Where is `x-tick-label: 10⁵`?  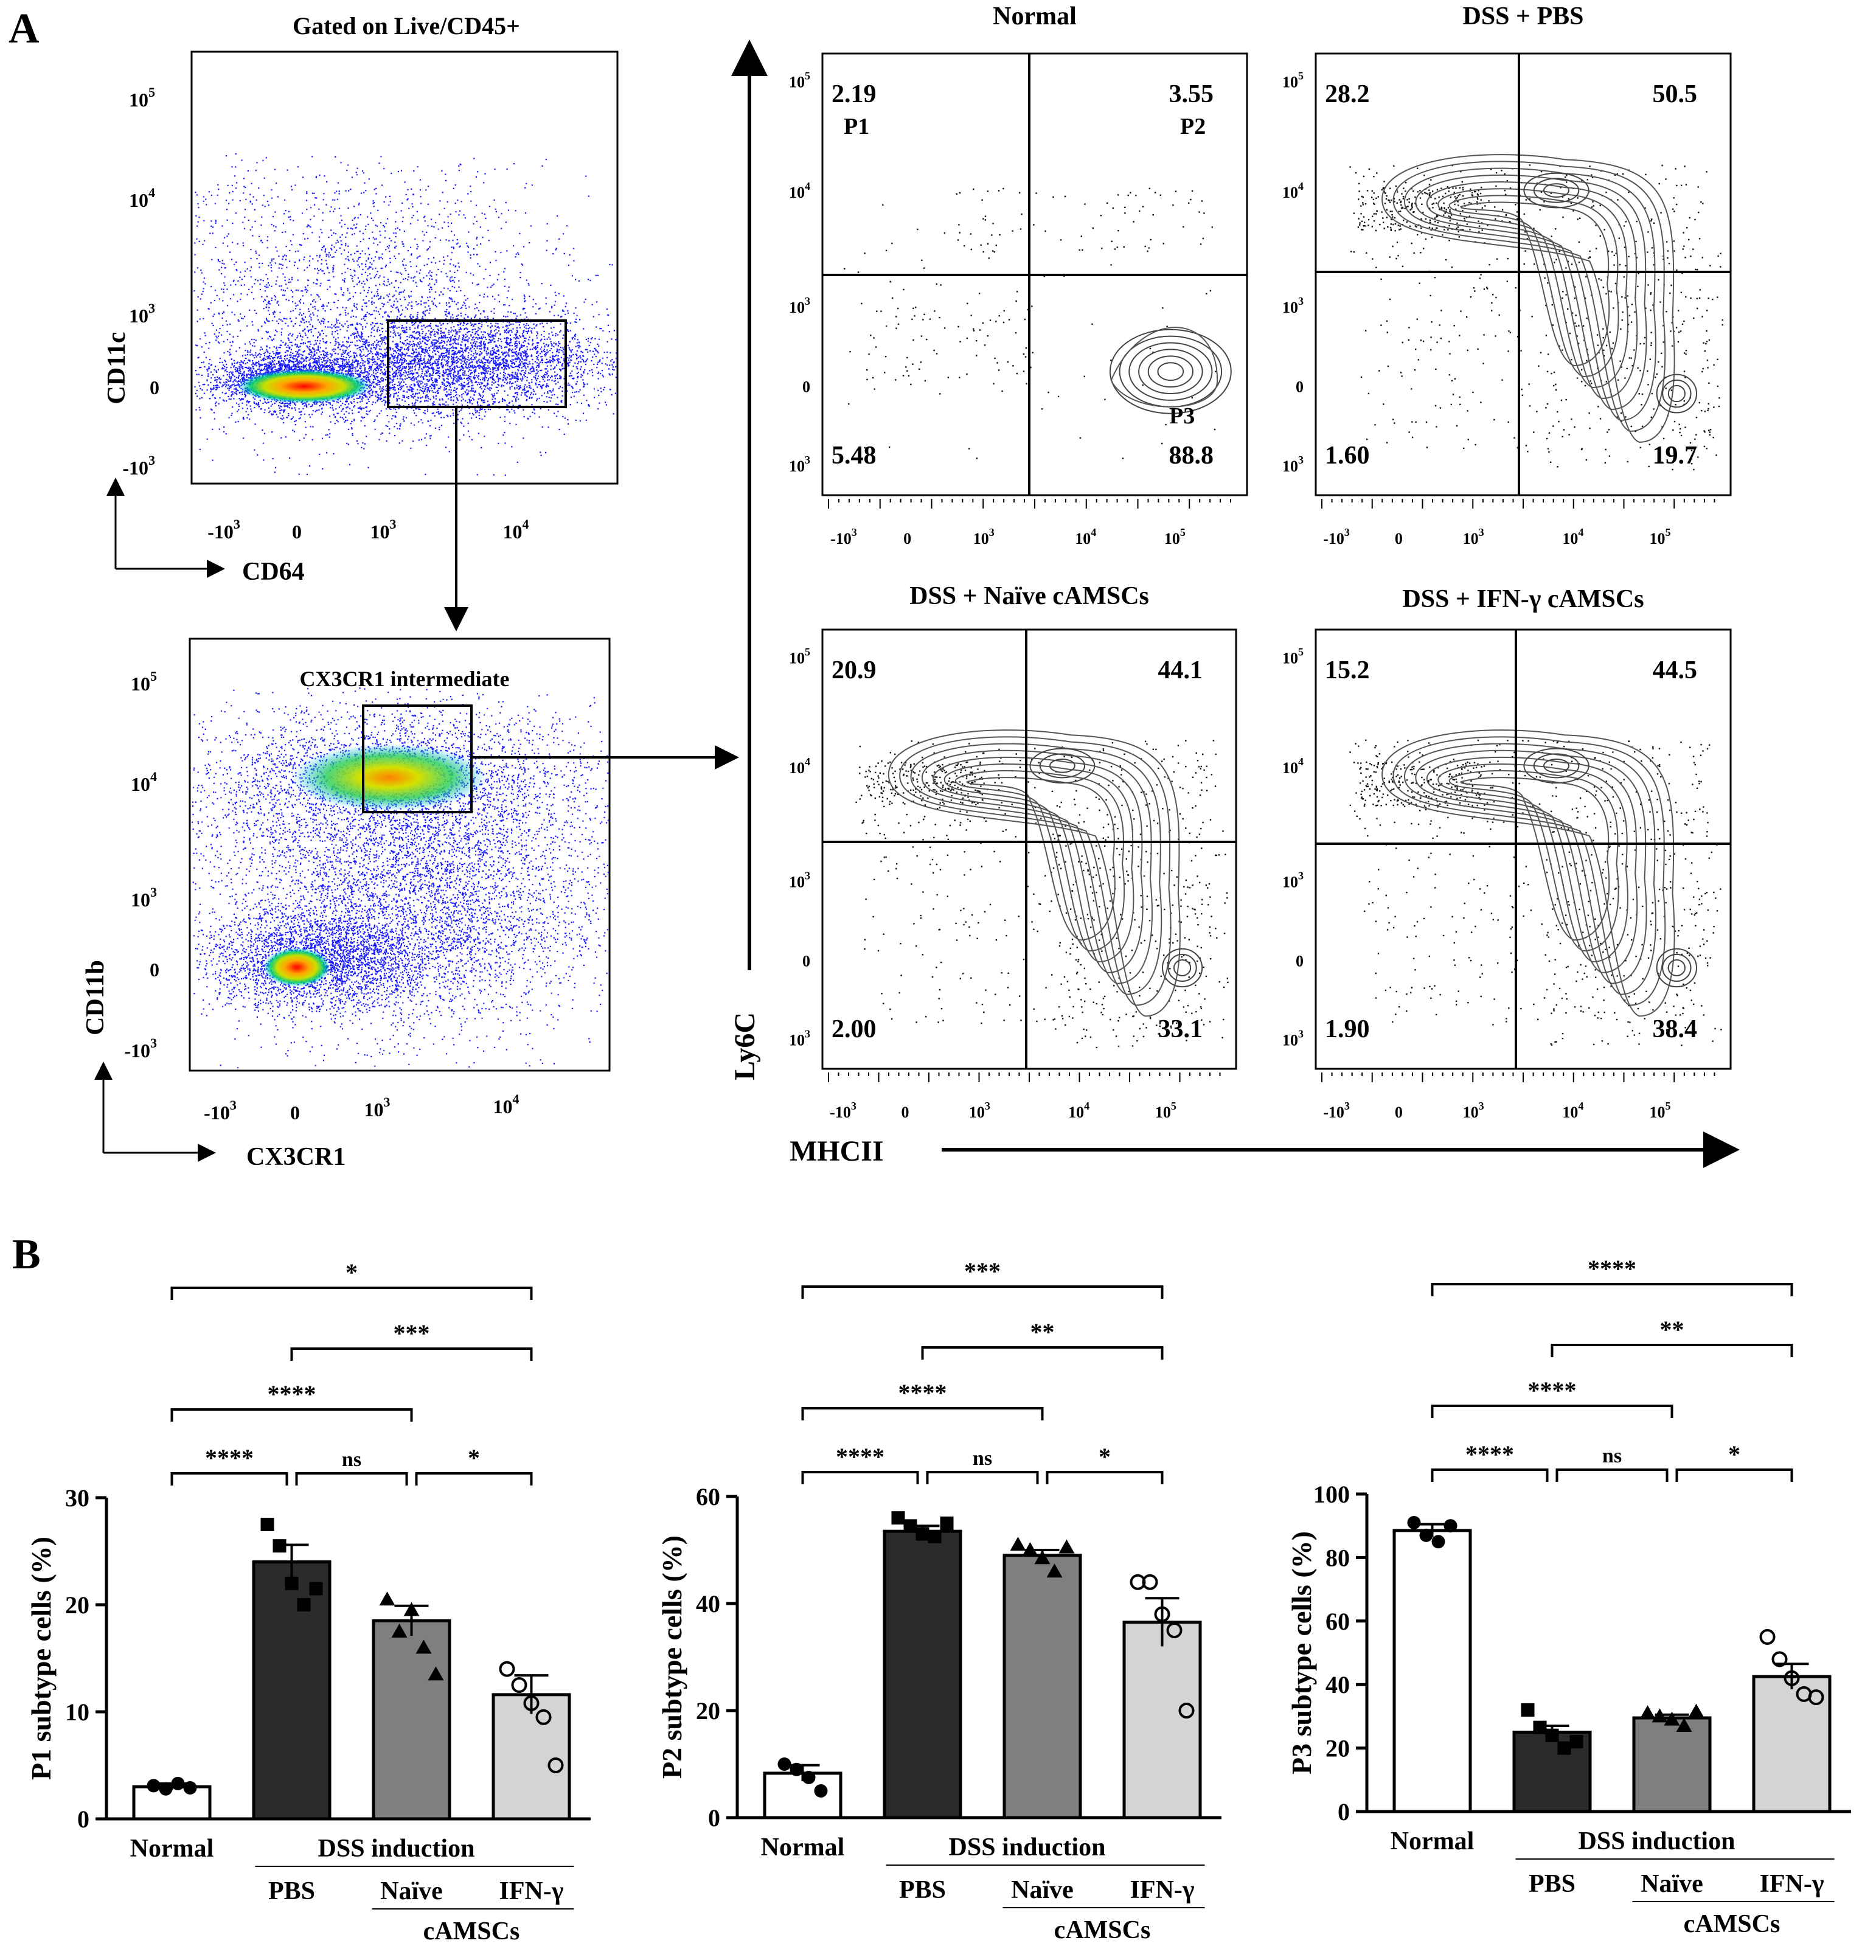 x-tick-label: 10⁵ is located at coordinates (1165, 1110).